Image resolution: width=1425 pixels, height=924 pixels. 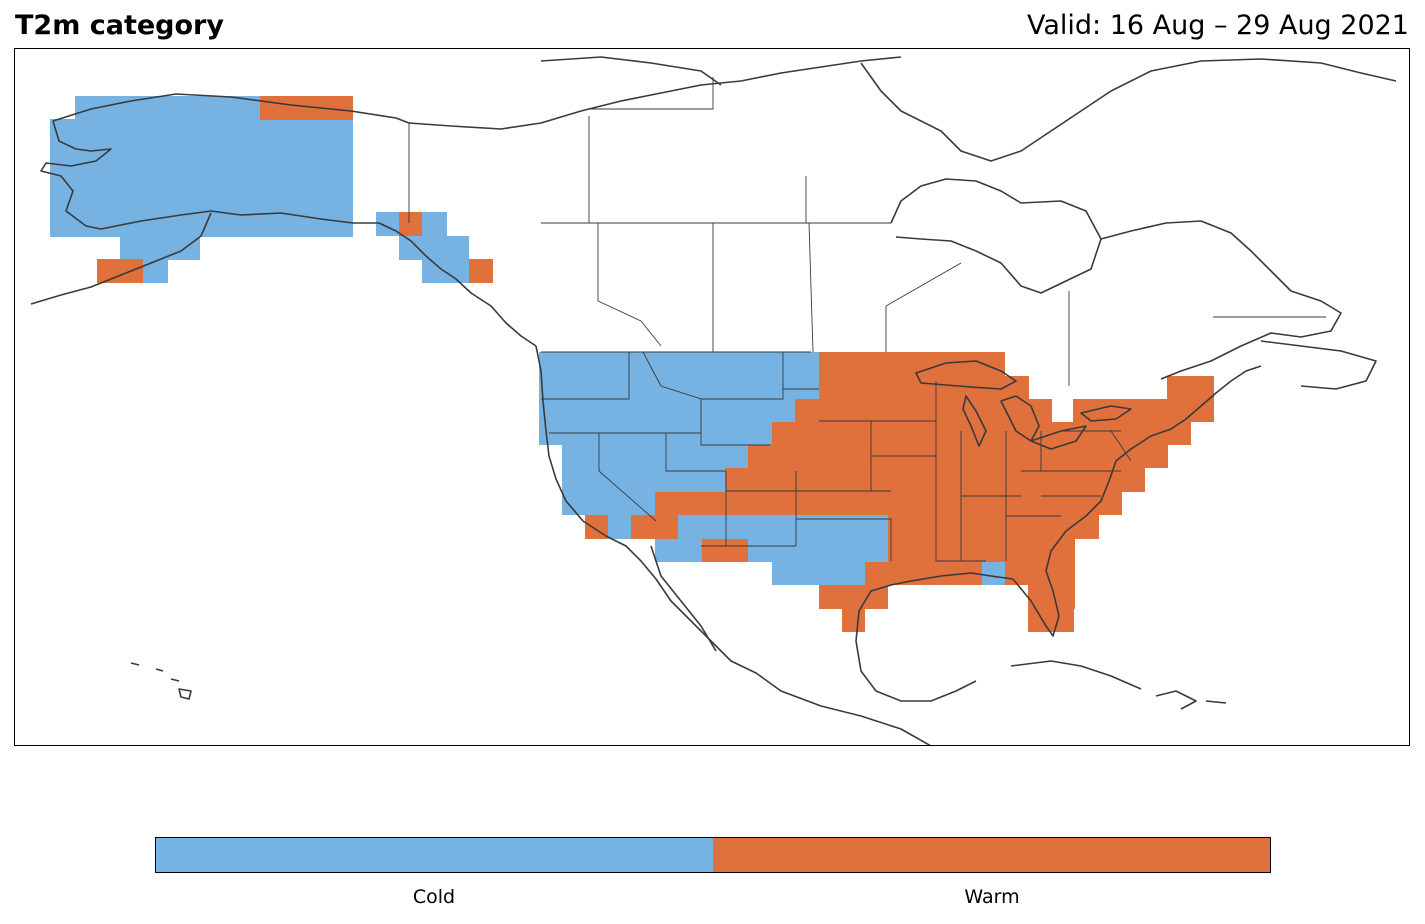 I want to click on legend-swatch-warm, so click(x=991, y=855).